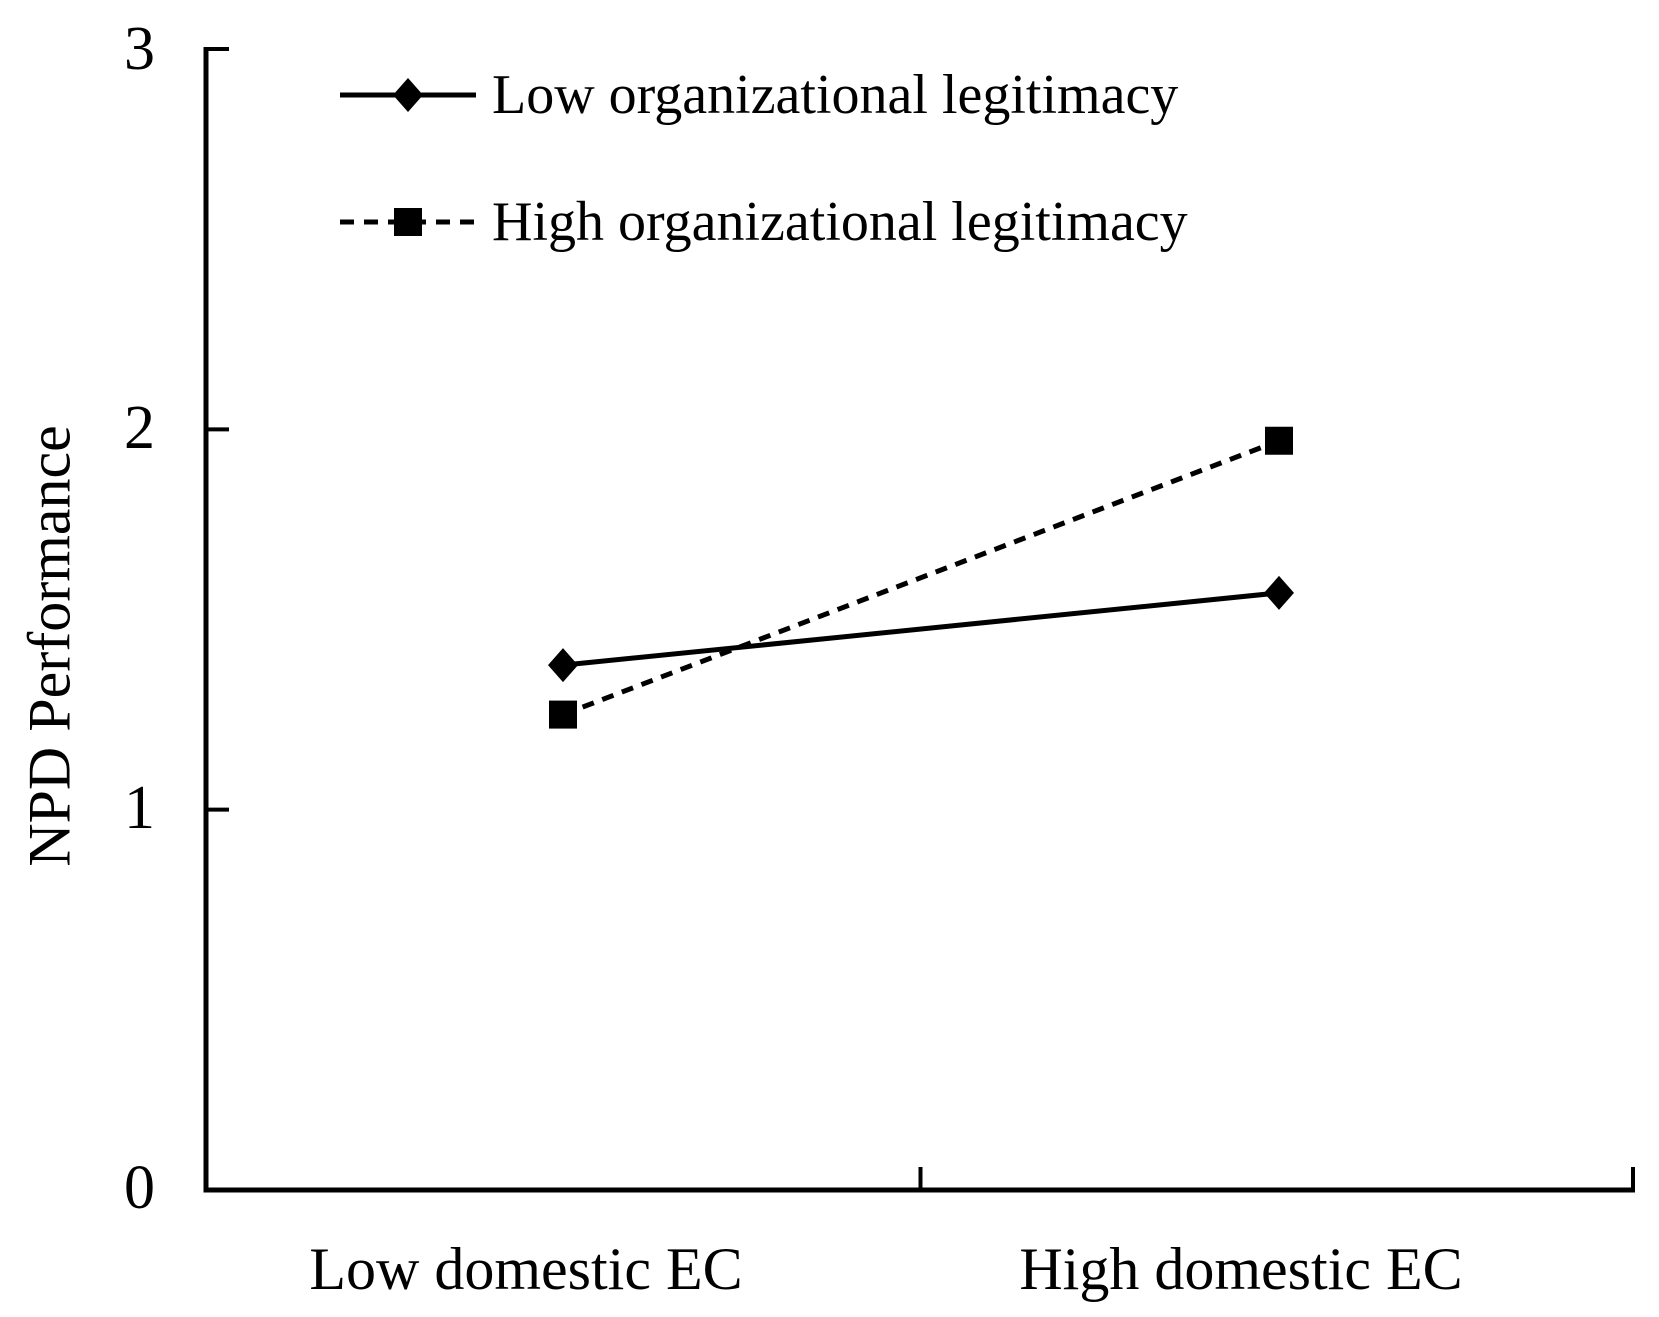 This screenshot has width=1659, height=1317. Describe the element at coordinates (139, 1188) in the screenshot. I see `y-tick-label-0: 0` at that location.